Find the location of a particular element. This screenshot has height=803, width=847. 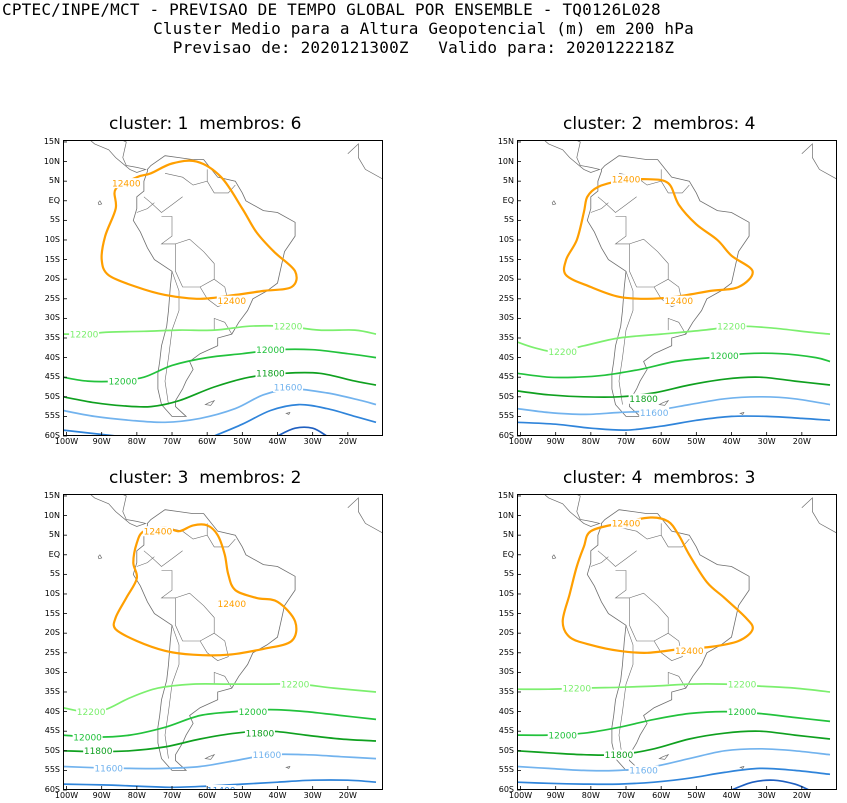

contour-label-12200: 12200 is located at coordinates (295, 685).